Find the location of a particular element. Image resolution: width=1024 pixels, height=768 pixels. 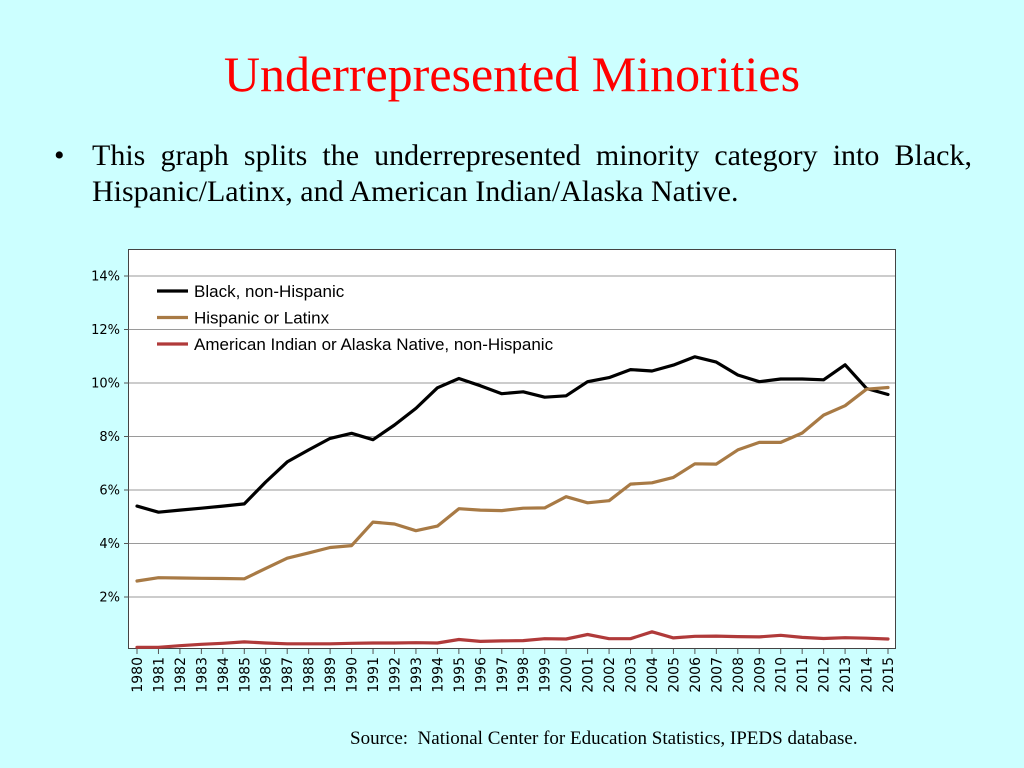

ytick-label: 12% is located at coordinates (105, 330).